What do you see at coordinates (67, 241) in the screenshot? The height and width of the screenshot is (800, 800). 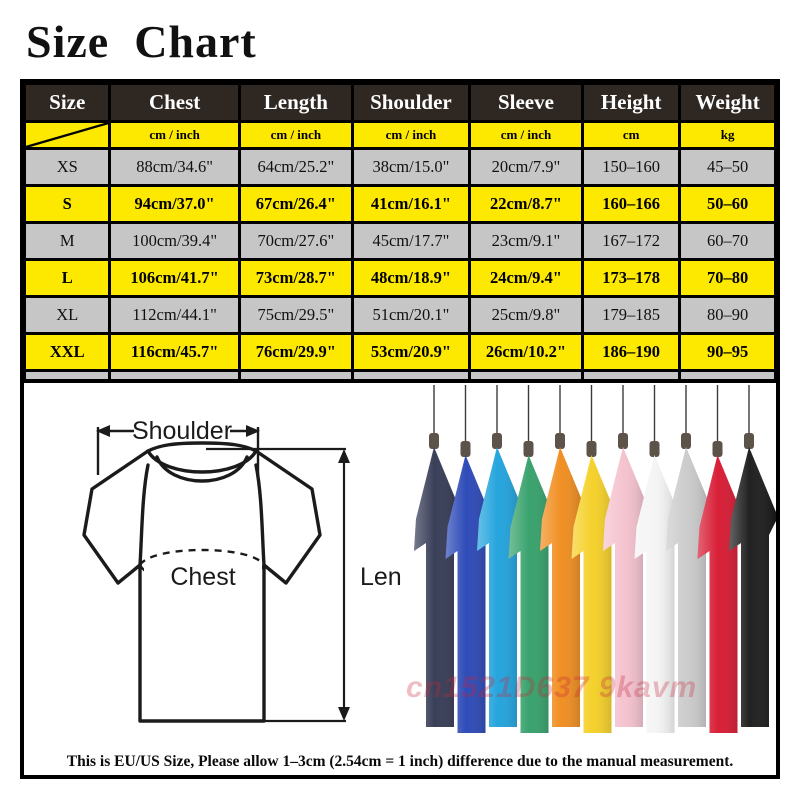 I see `size-cell-m: M` at bounding box center [67, 241].